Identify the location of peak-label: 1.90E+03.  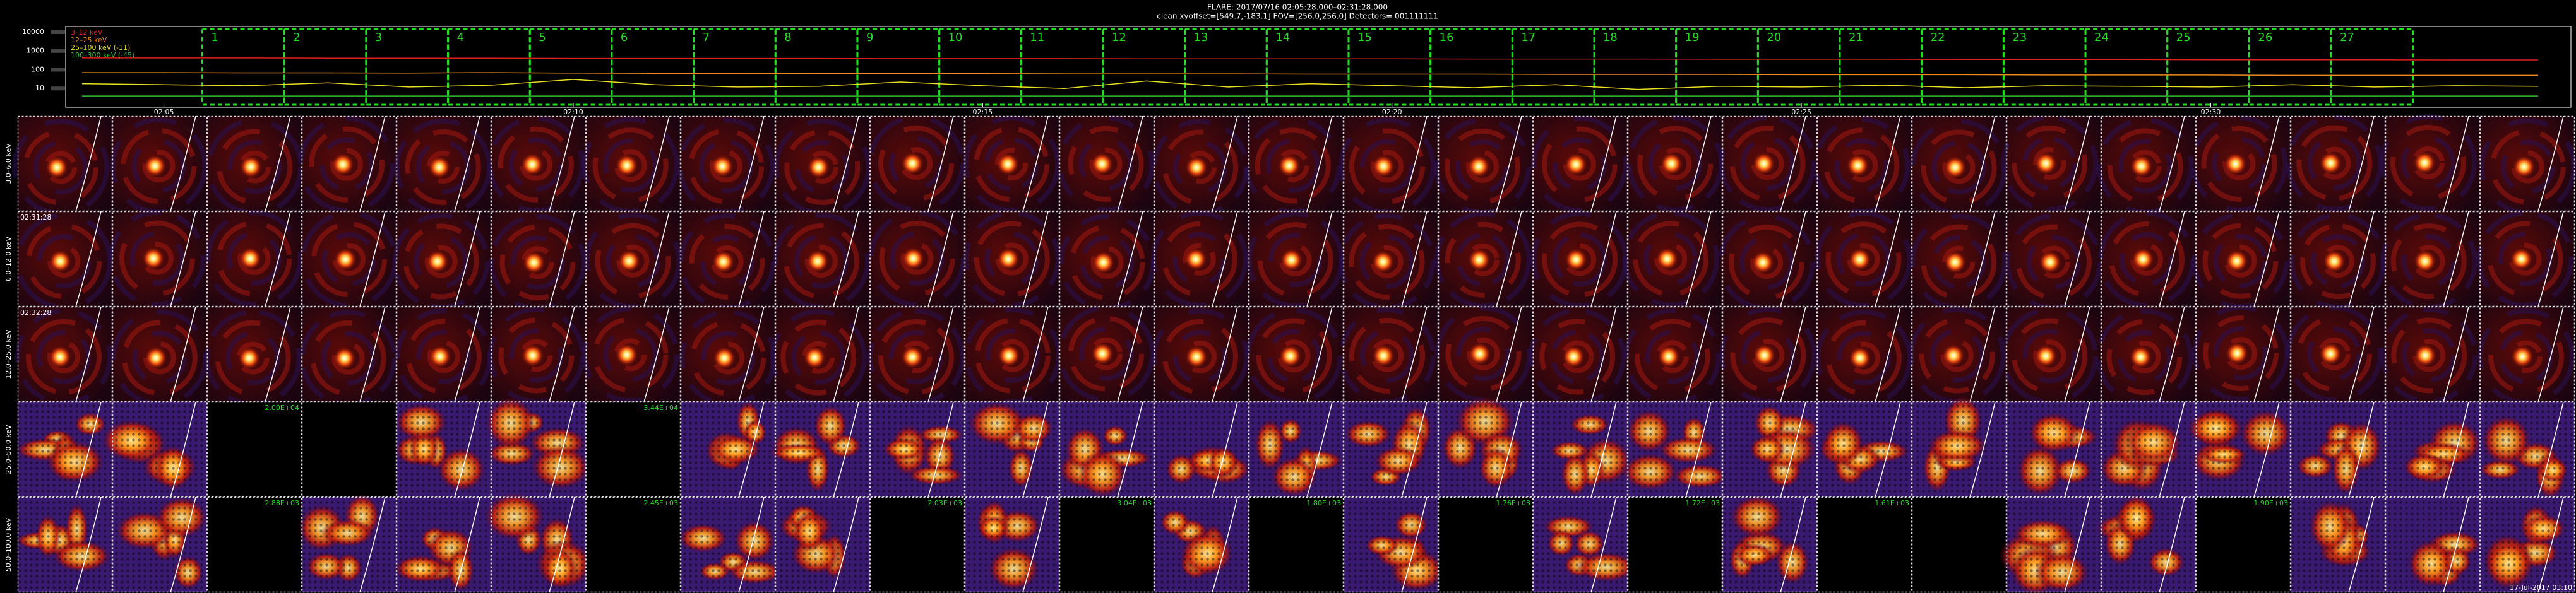
(2270, 503).